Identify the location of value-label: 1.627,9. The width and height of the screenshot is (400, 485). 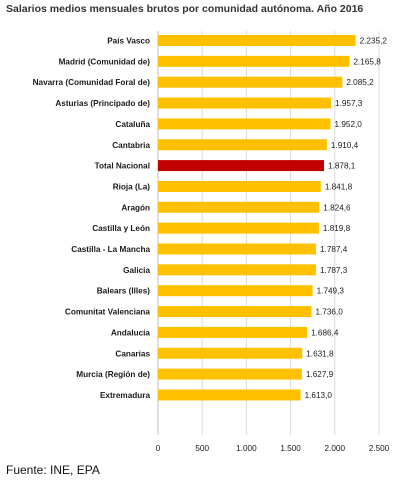
(320, 374).